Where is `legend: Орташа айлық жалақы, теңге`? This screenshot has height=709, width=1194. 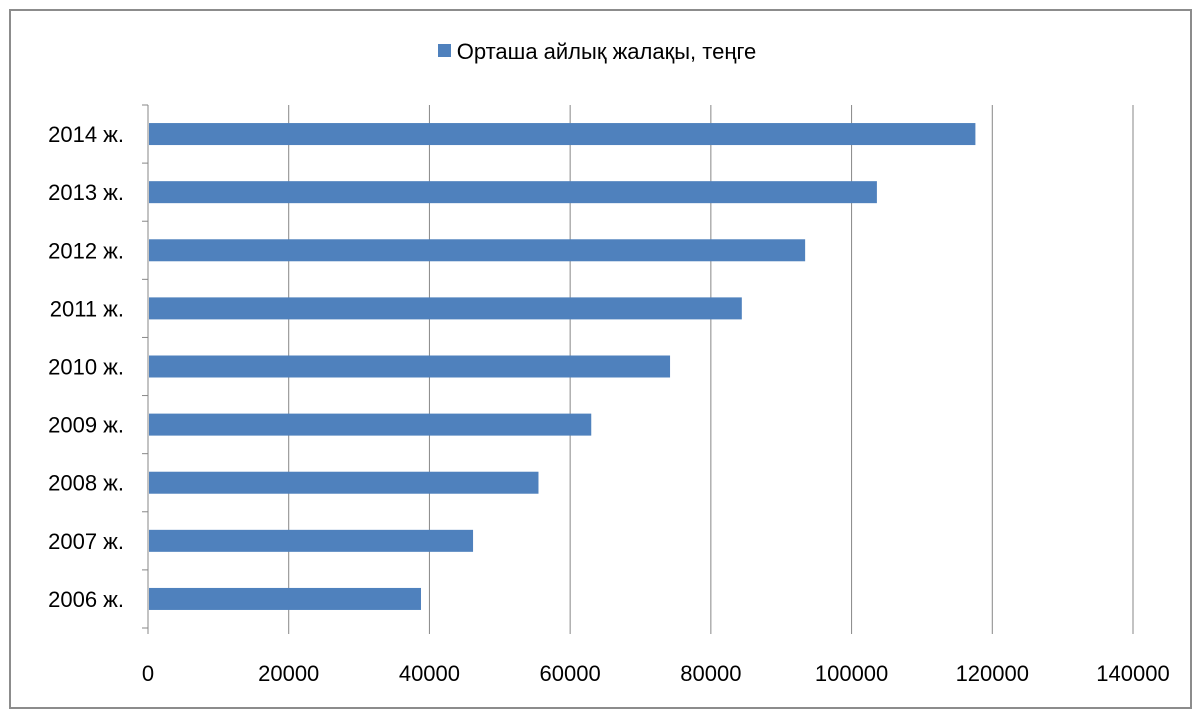 legend: Орташа айлық жалақы, теңге is located at coordinates (597, 51).